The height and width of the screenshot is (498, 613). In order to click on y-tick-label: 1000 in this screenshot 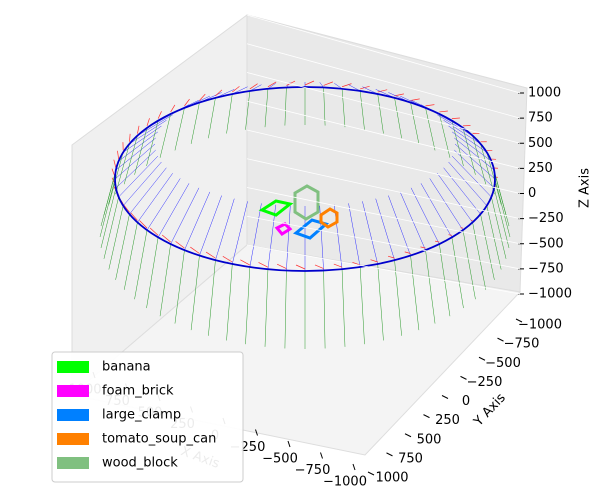, I will do `click(391, 478)`.